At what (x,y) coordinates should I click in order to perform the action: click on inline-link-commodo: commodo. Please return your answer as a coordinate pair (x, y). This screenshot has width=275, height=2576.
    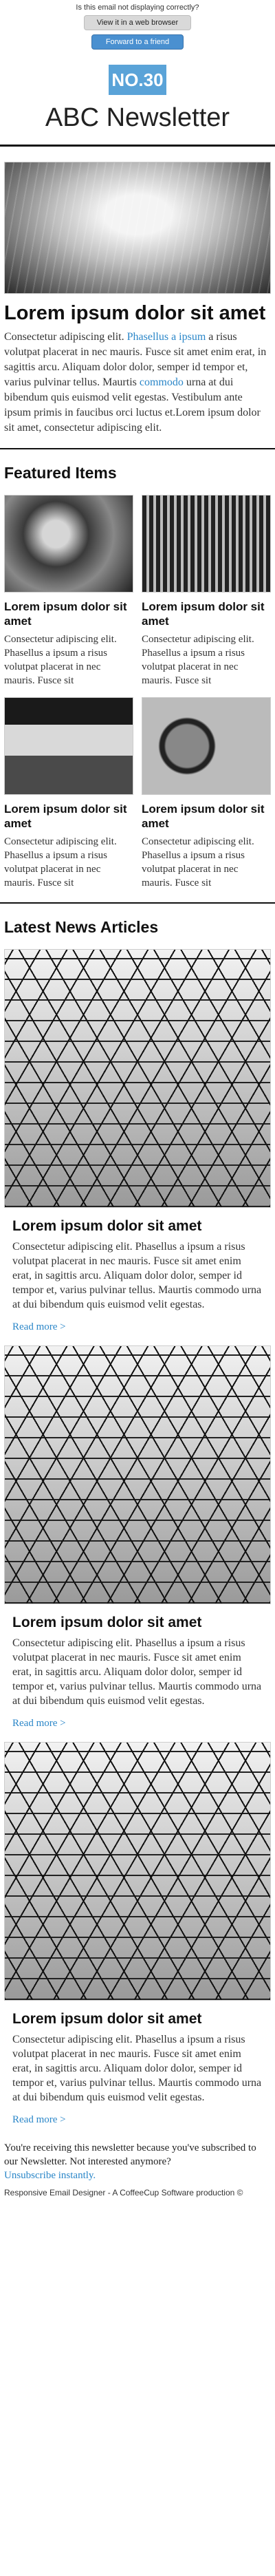
    Looking at the image, I should click on (161, 382).